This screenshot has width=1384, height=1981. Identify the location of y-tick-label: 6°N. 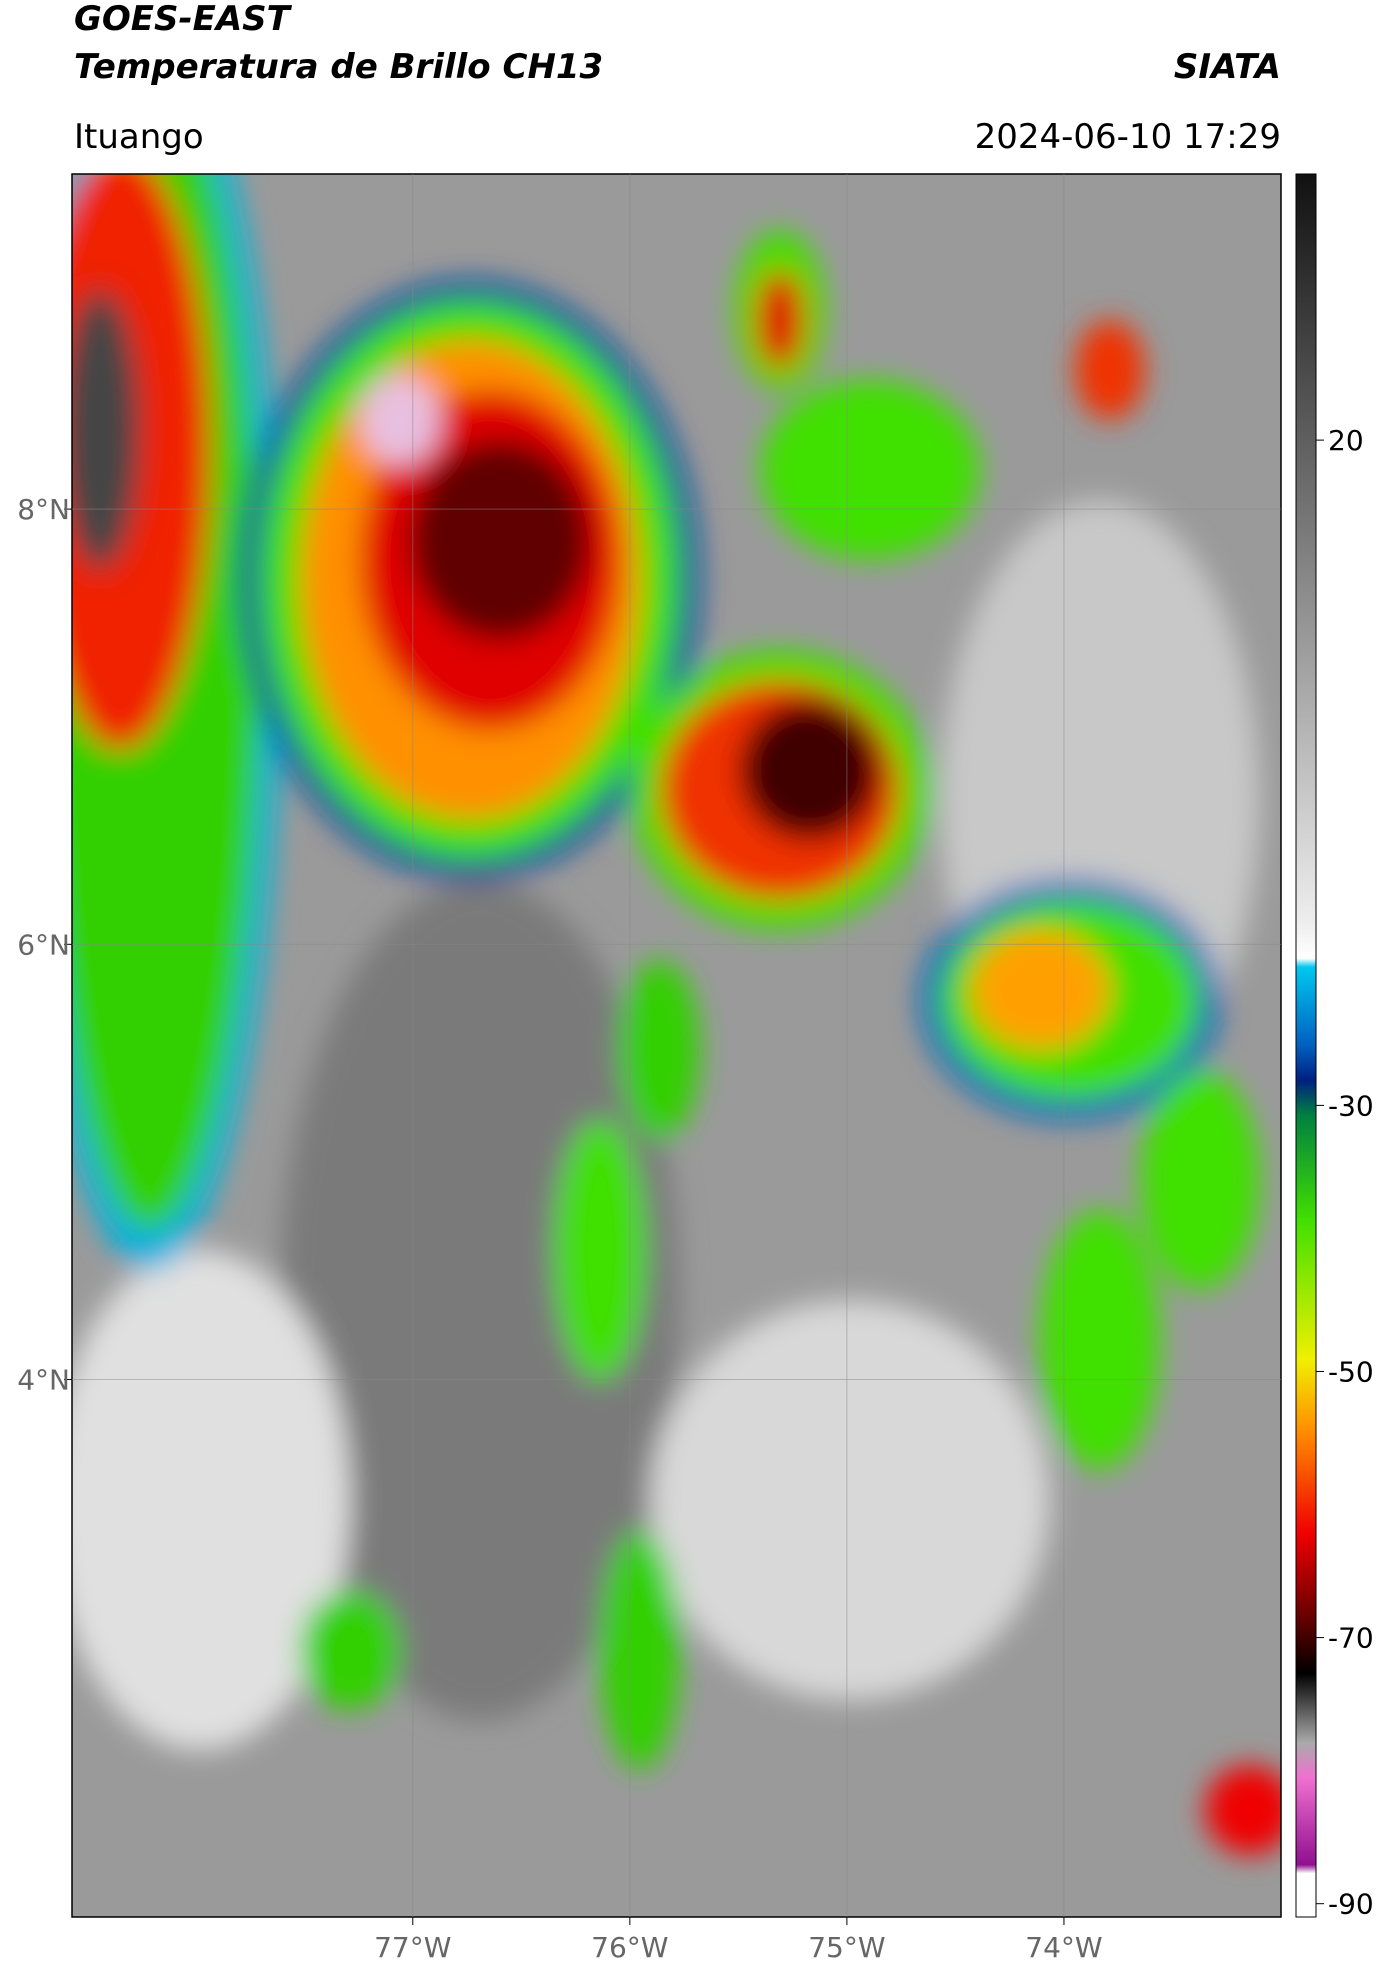
(43, 944).